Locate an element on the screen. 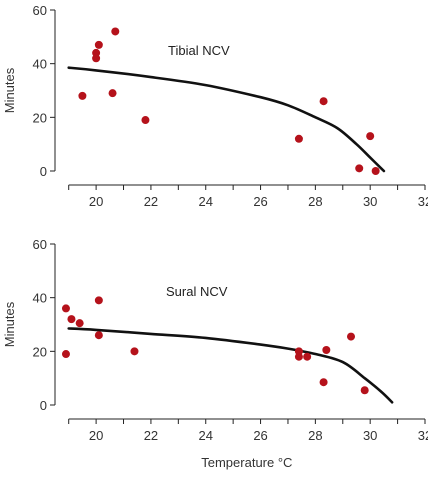  tibial-x-tick-label: 28 is located at coordinates (315, 201).